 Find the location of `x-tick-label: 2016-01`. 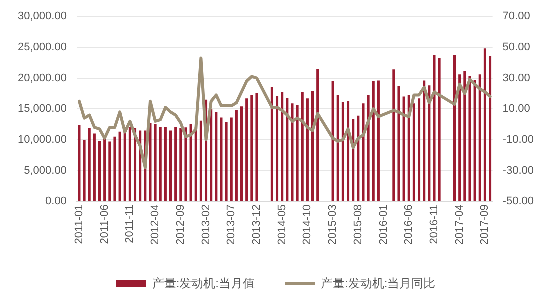

x-tick-label: 2016-01 is located at coordinates (384, 225).